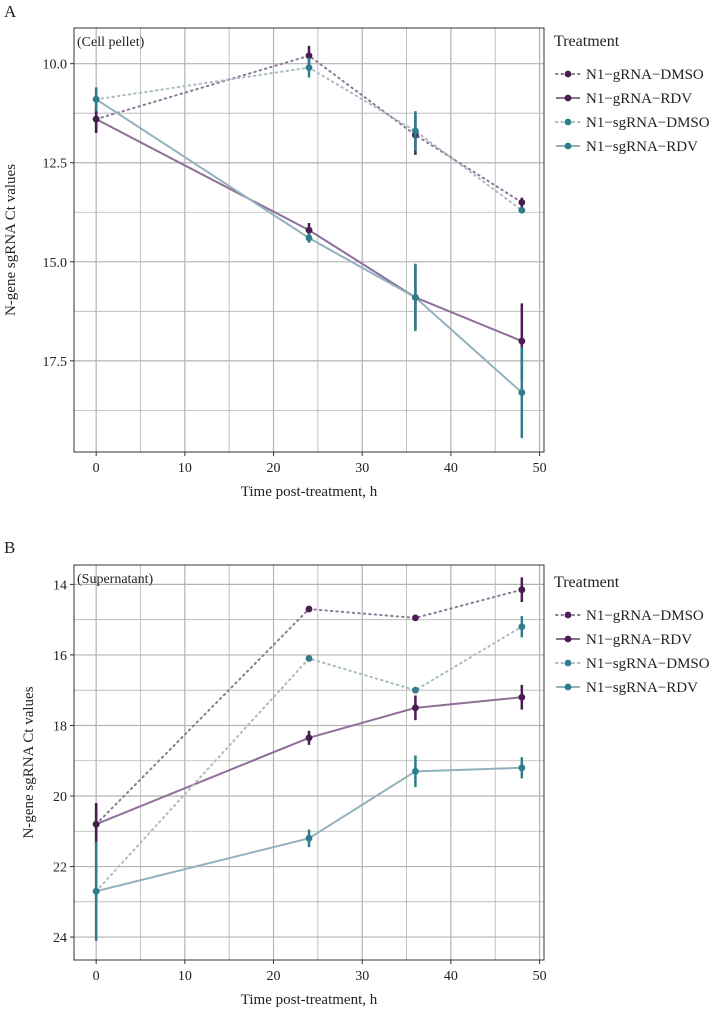 The height and width of the screenshot is (1014, 726). I want to click on panel-a-y-axis-label: N-gene sgRNA Ct values, so click(11, 240).